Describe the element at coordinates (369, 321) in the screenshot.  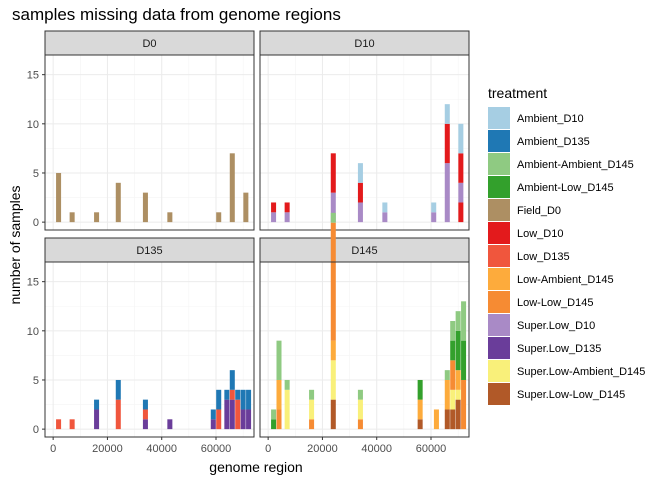
I see `bars` at that location.